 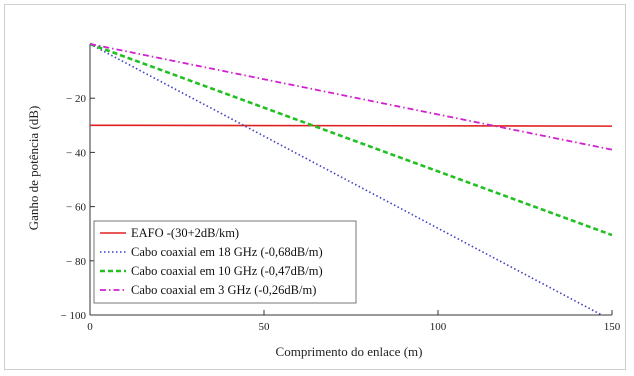 What do you see at coordinates (265, 327) in the screenshot?
I see `x-tick-label: 50` at bounding box center [265, 327].